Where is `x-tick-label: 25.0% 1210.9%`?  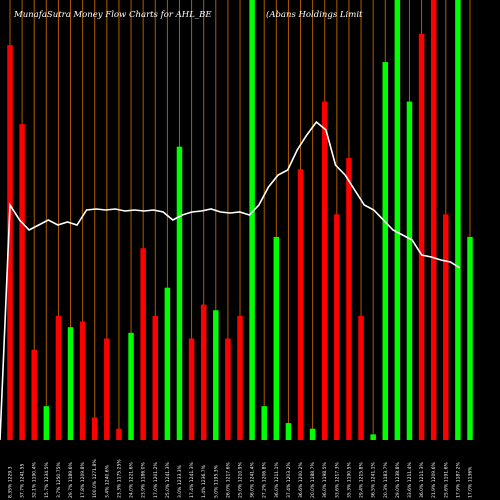 x-tick-label: 25.0% 1210.9% is located at coordinates (241, 480).